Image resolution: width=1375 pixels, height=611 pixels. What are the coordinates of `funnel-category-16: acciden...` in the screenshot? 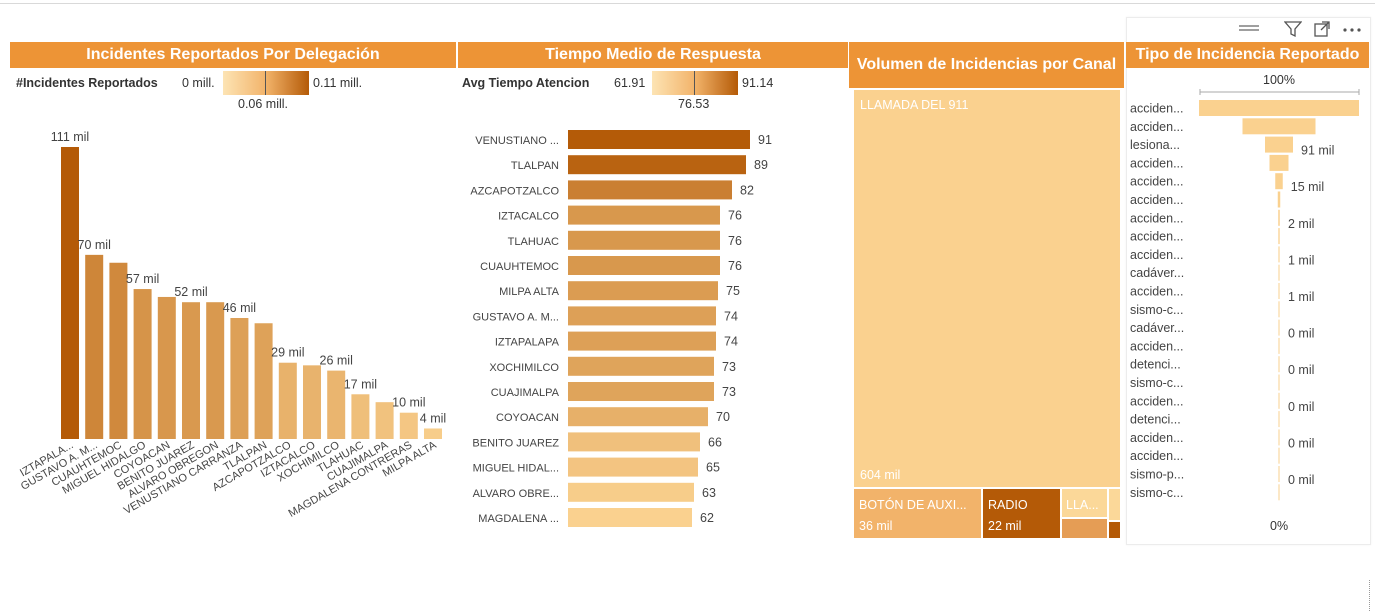 It's located at (1157, 401).